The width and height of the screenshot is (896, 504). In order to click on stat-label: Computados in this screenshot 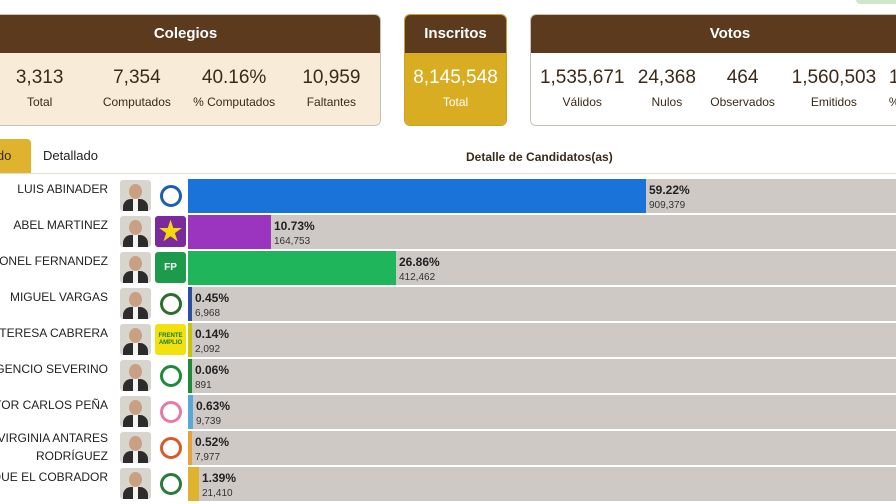, I will do `click(136, 102)`.